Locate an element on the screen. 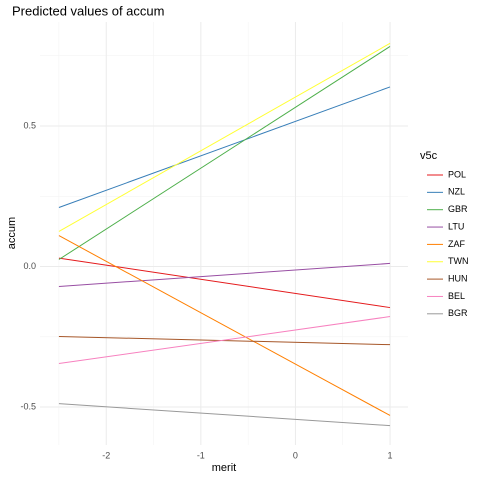 This screenshot has width=480, height=480. legend-label: NZL is located at coordinates (456, 192).